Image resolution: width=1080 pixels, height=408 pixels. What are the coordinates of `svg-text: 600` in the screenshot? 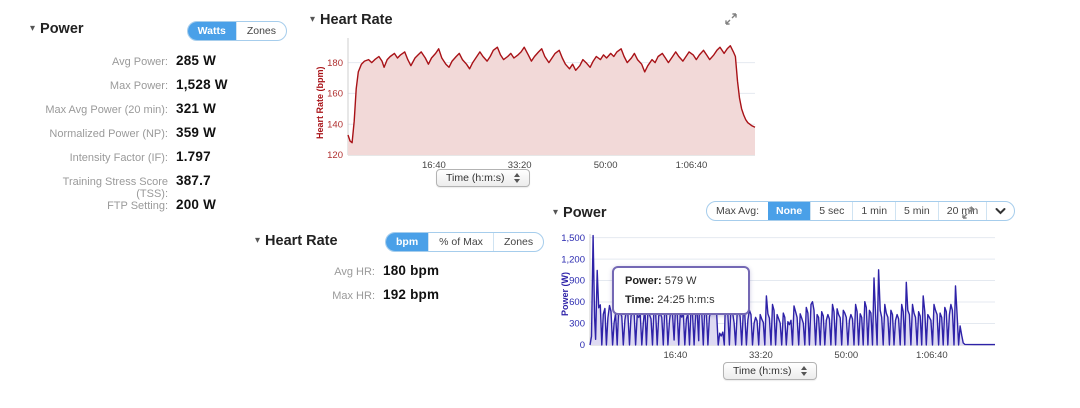 It's located at (577, 302).